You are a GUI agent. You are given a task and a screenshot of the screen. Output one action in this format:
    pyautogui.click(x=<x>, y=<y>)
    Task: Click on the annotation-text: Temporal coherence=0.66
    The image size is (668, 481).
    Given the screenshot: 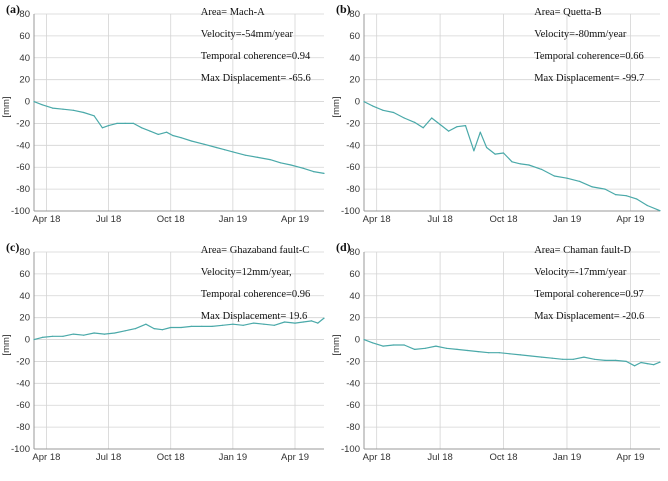 What is the action you would take?
    pyautogui.click(x=589, y=56)
    